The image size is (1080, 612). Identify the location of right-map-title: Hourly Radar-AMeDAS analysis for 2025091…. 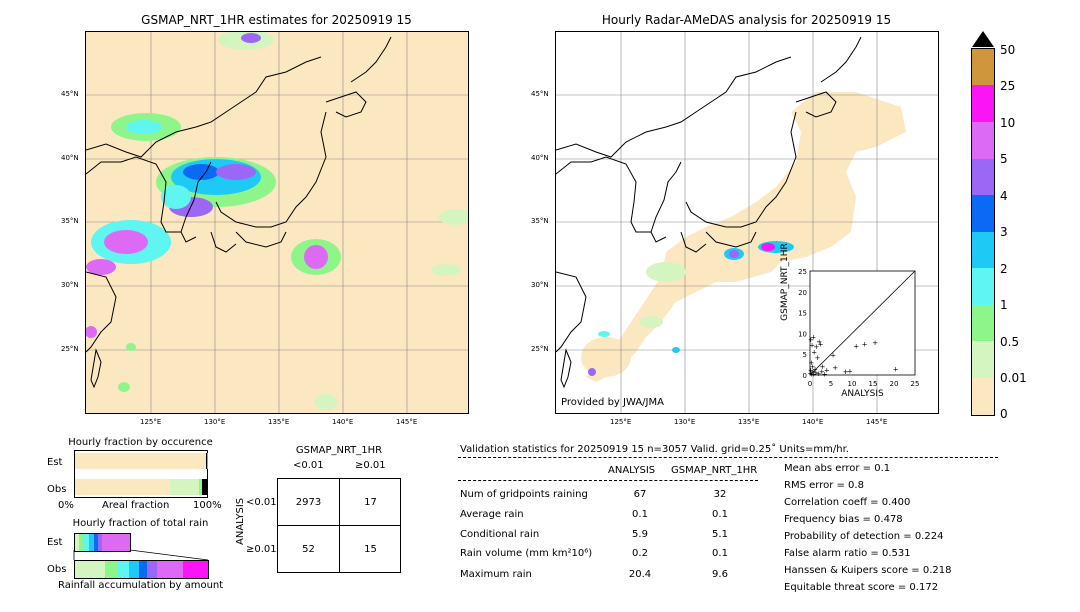
(746, 20).